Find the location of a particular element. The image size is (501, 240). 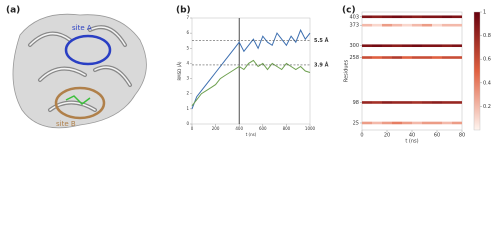

site-a-circle is located at coordinates (88, 50).